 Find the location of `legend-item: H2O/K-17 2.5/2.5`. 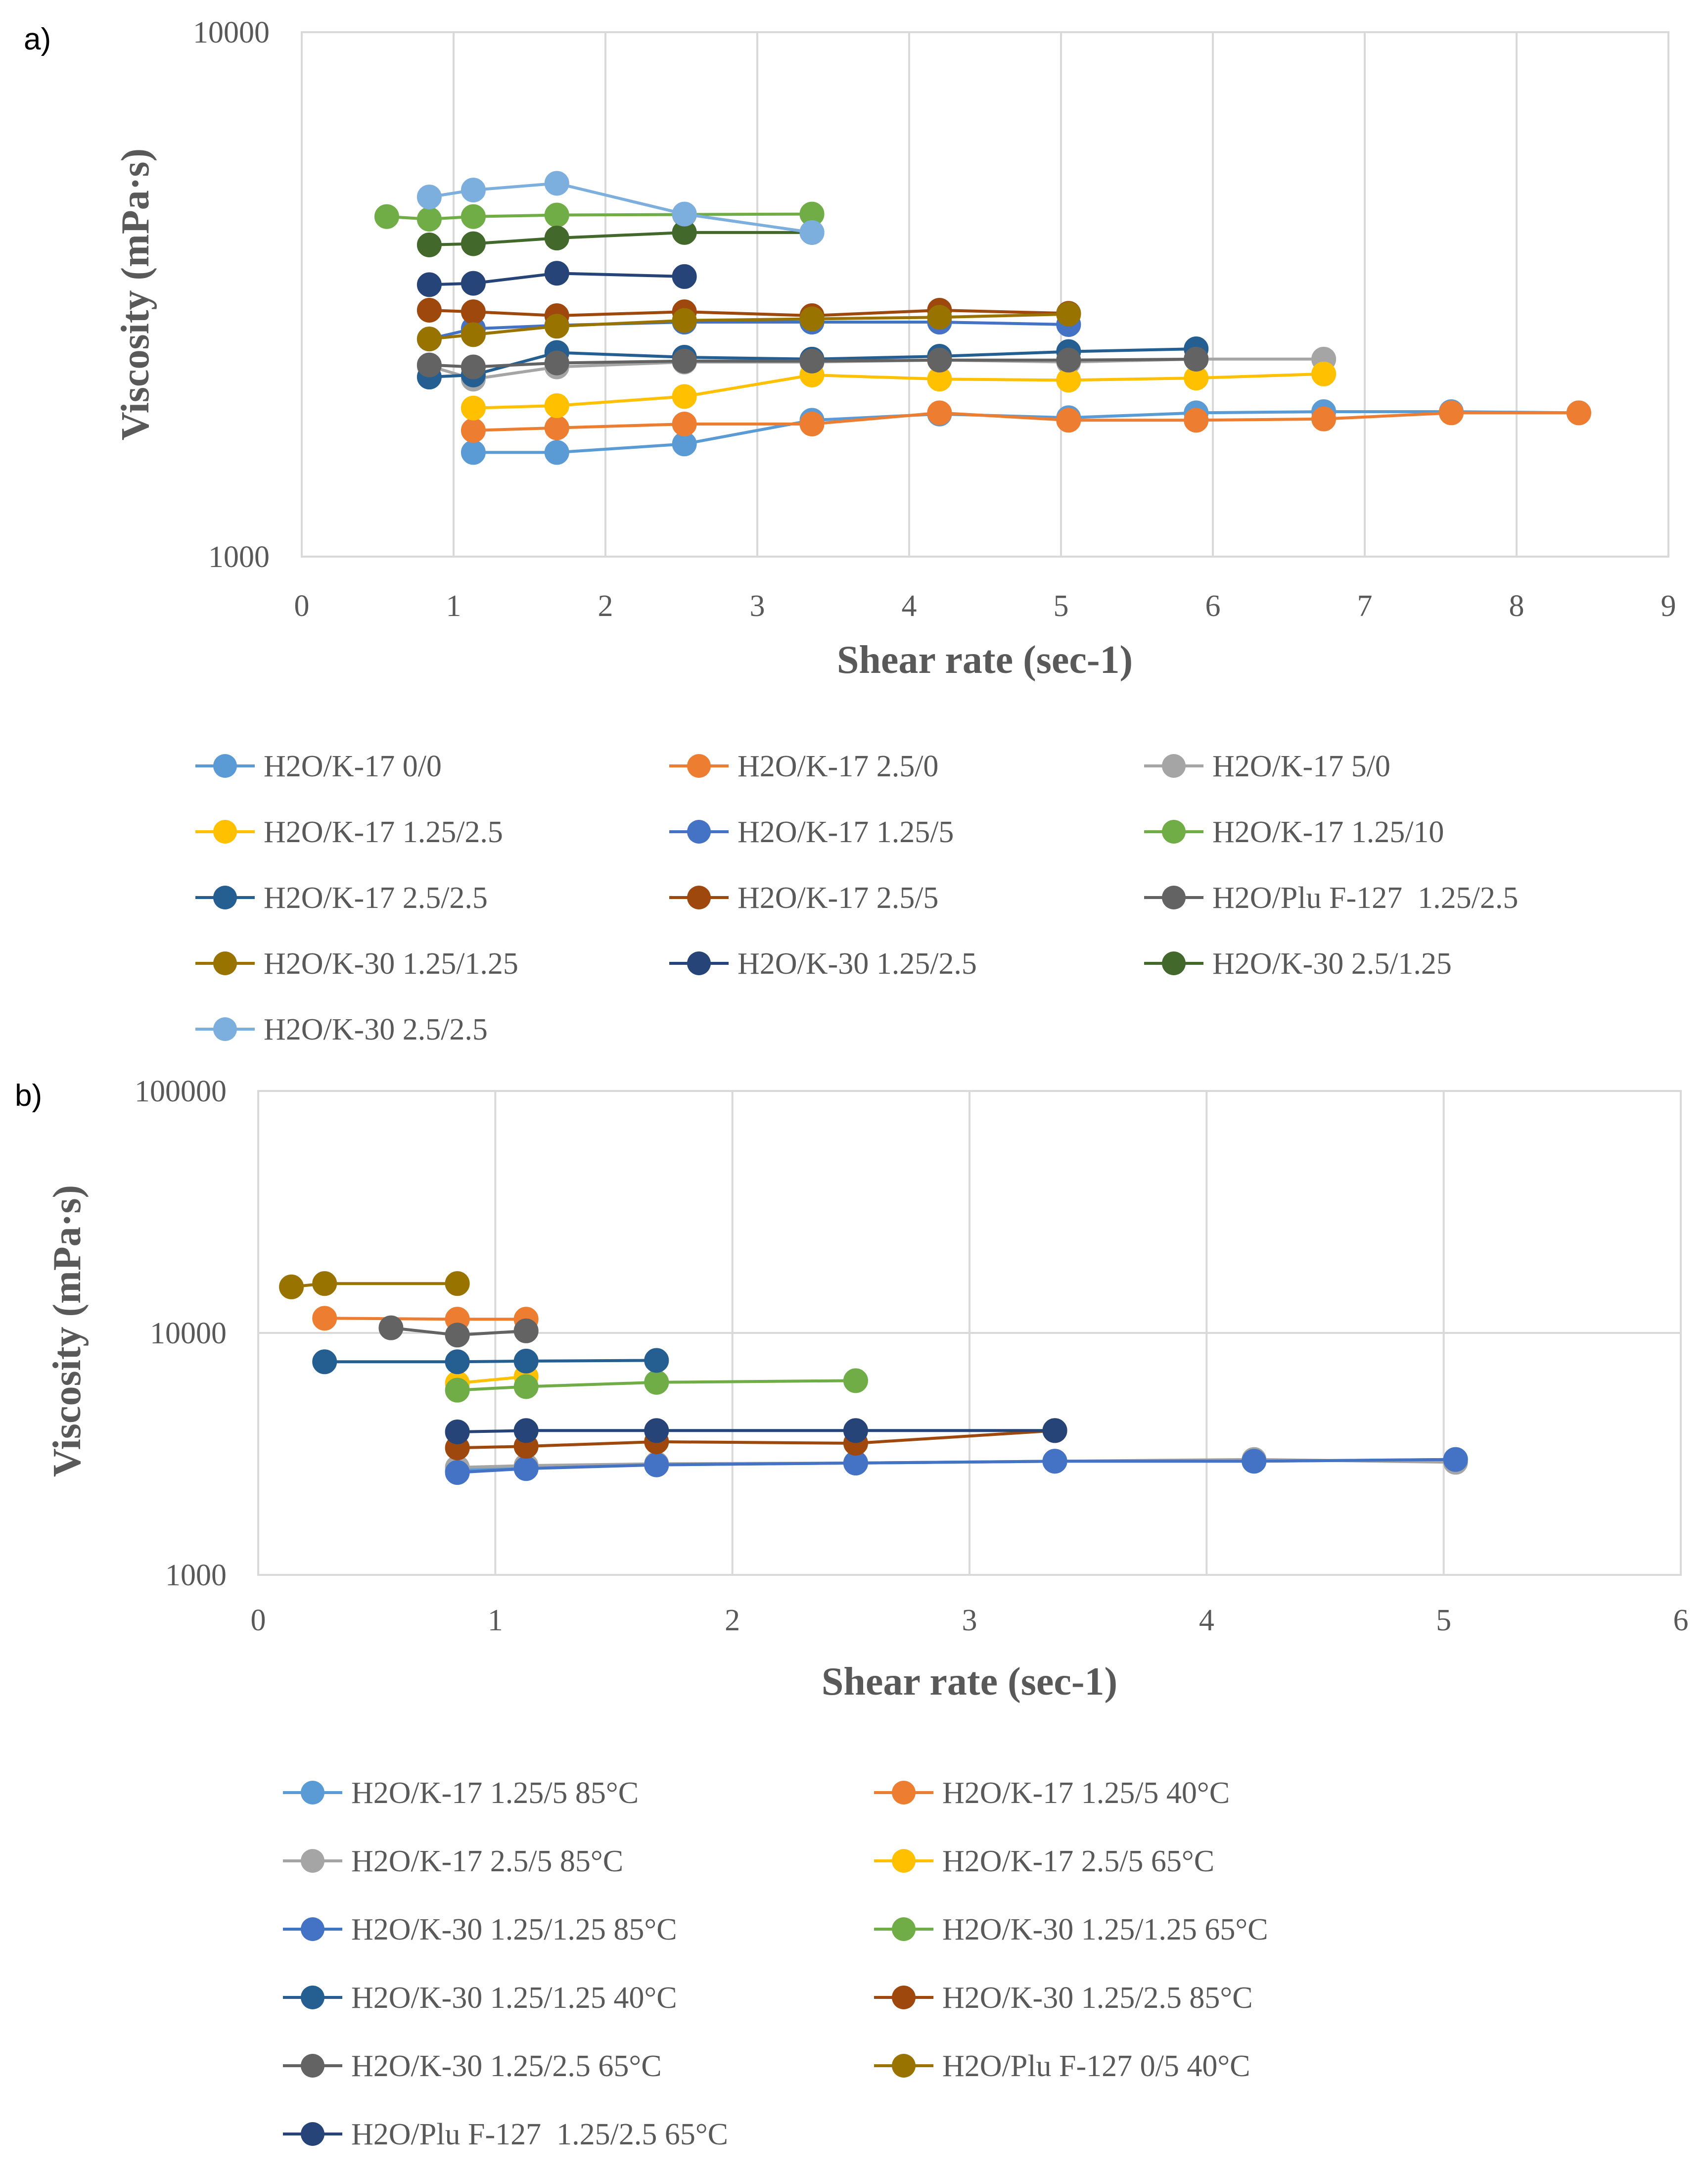

legend-item: H2O/K-17 2.5/2.5 is located at coordinates (341, 898).